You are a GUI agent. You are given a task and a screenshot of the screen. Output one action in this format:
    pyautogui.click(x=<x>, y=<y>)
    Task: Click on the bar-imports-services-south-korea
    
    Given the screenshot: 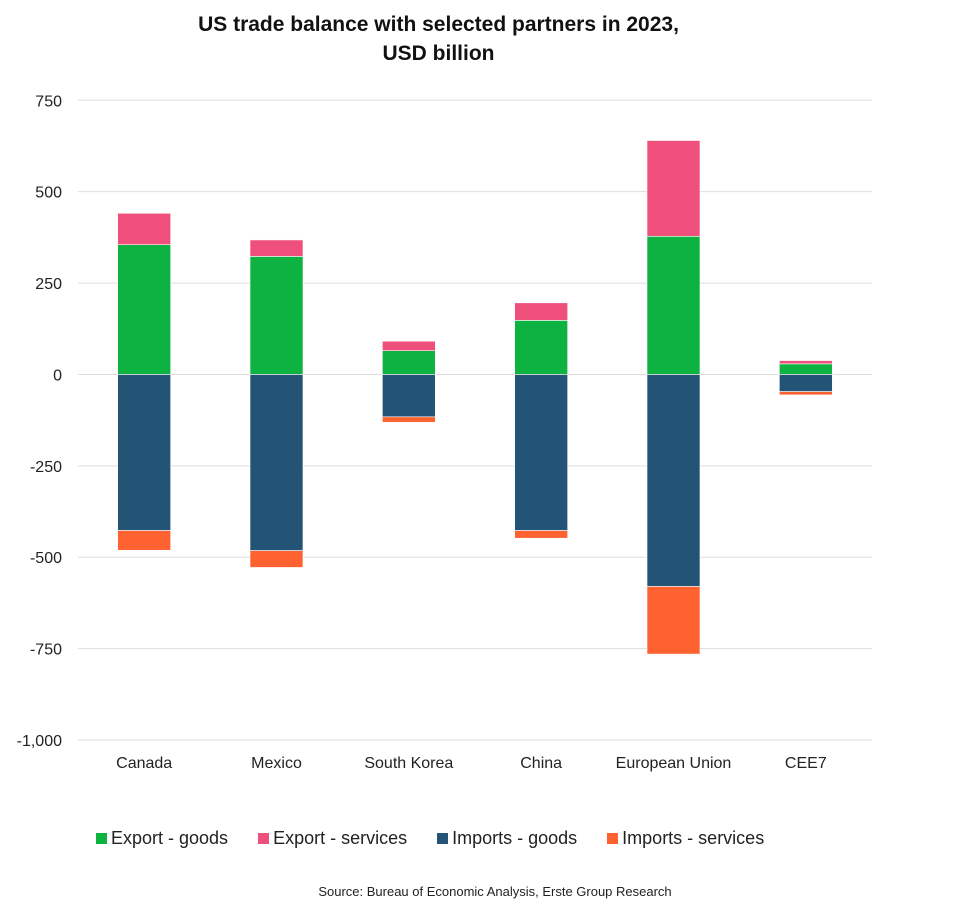 What is the action you would take?
    pyautogui.click(x=409, y=419)
    